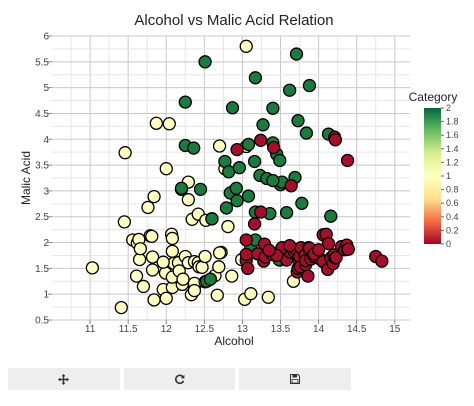 The width and height of the screenshot is (474, 406). I want to click on y-tick-label: 1, so click(46, 295).